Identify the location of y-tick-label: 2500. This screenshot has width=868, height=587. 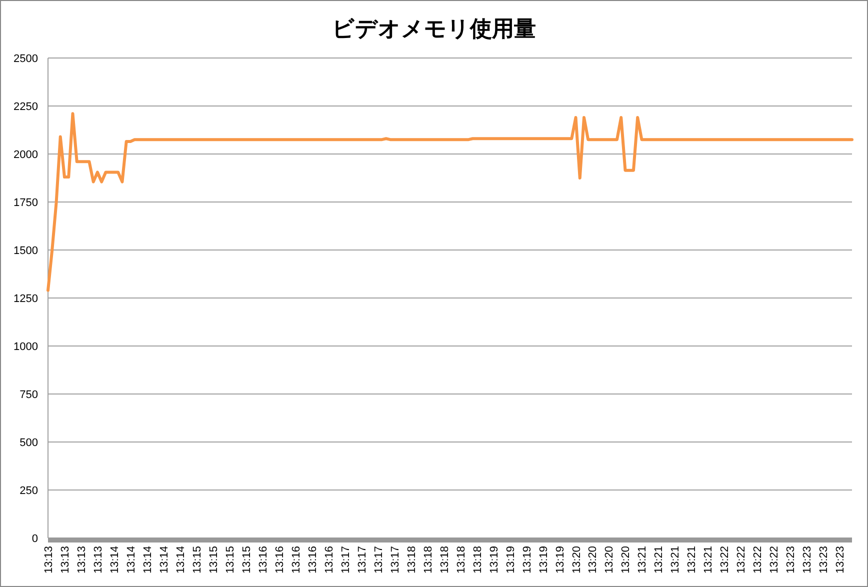
(26, 58).